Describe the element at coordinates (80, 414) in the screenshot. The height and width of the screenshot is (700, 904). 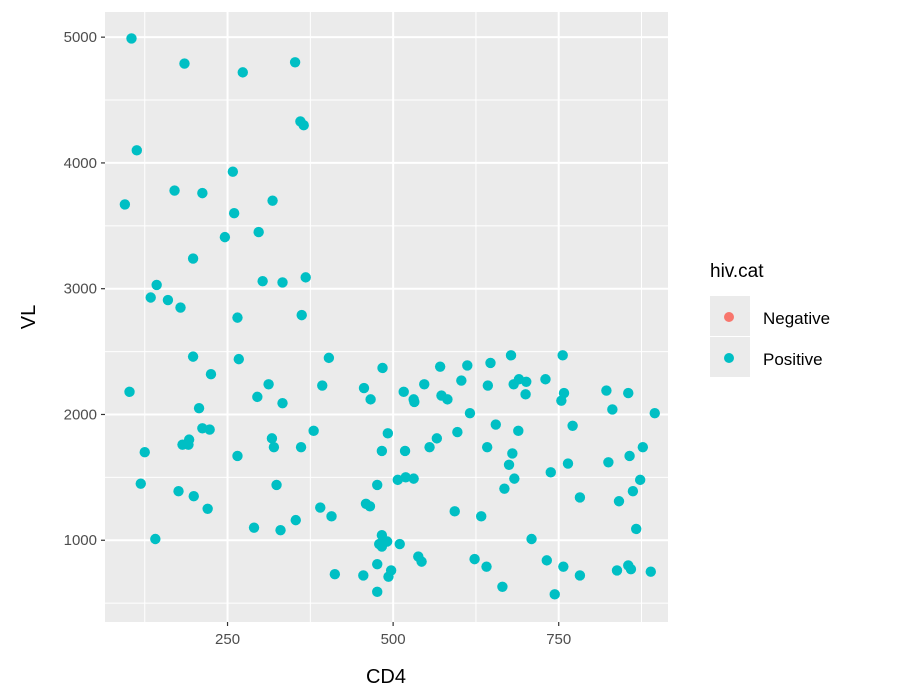
I see `y-tick-label: 2000` at that location.